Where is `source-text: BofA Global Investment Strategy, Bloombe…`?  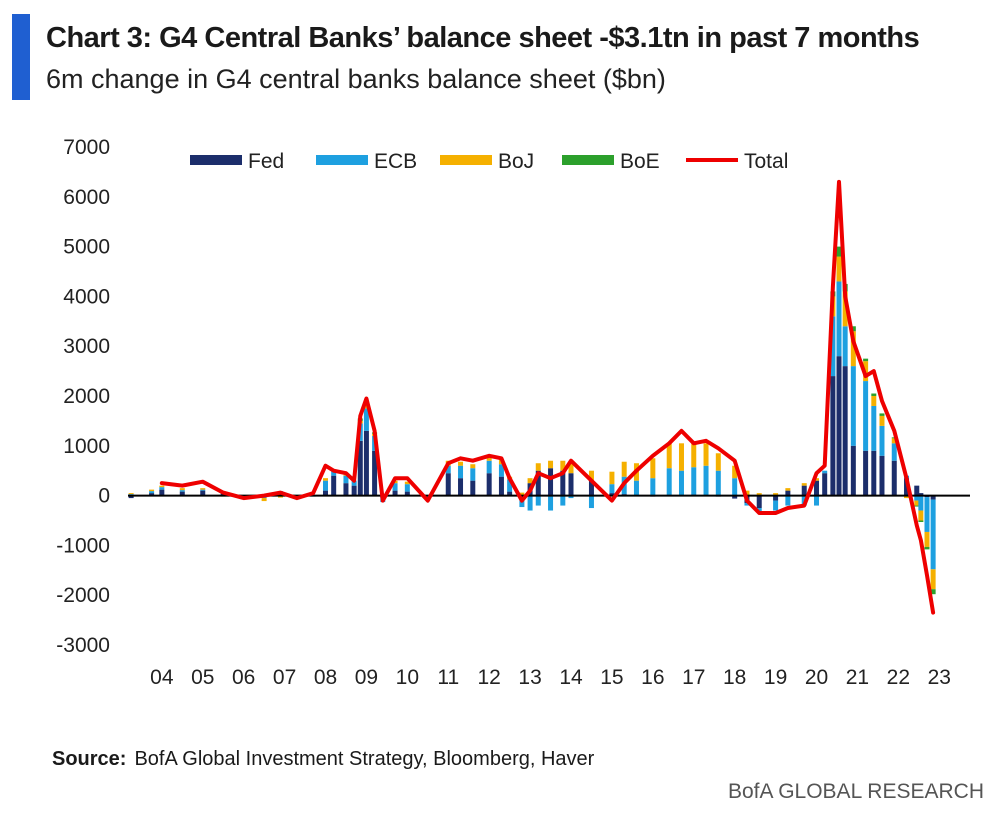
source-text: BofA Global Investment Strategy, Bloombe… is located at coordinates (364, 759).